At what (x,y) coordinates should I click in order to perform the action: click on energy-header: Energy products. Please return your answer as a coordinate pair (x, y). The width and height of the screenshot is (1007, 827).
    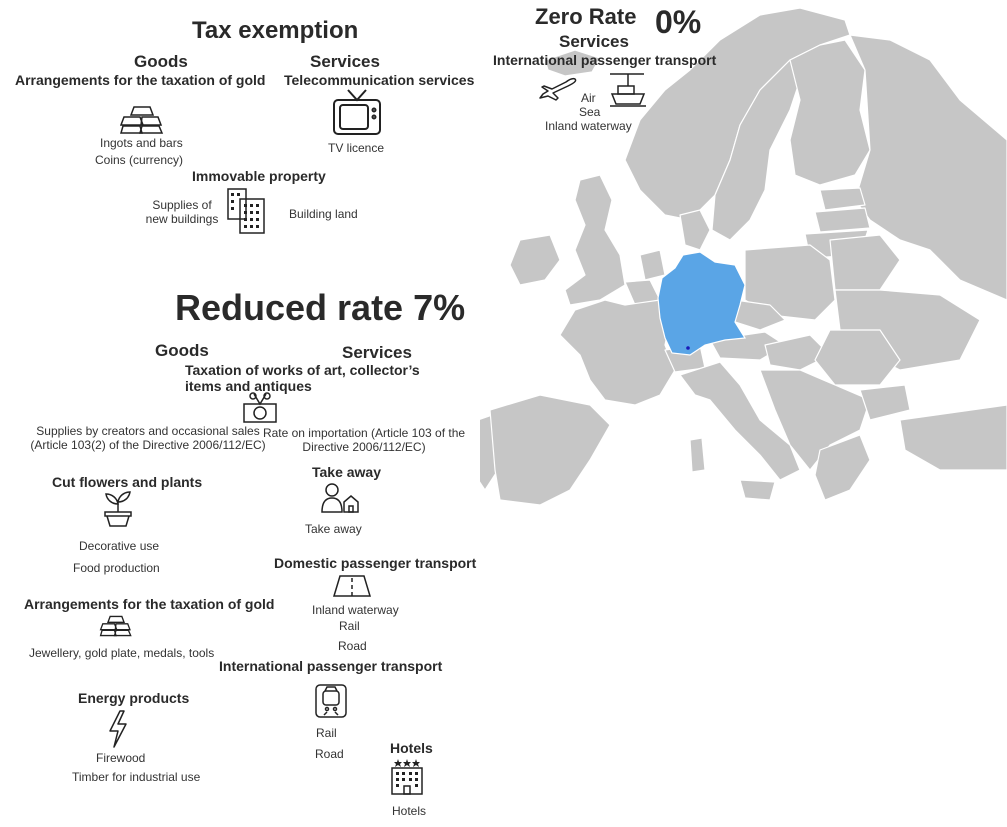
    Looking at the image, I should click on (134, 698).